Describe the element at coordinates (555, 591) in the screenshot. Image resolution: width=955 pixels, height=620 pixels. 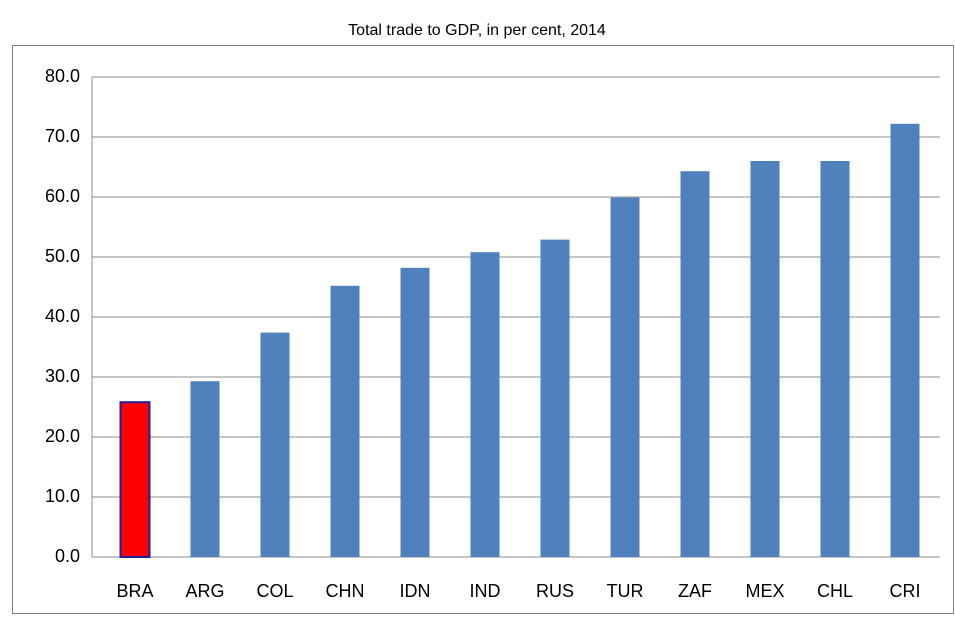
I see `x-tick-label: RUS` at that location.